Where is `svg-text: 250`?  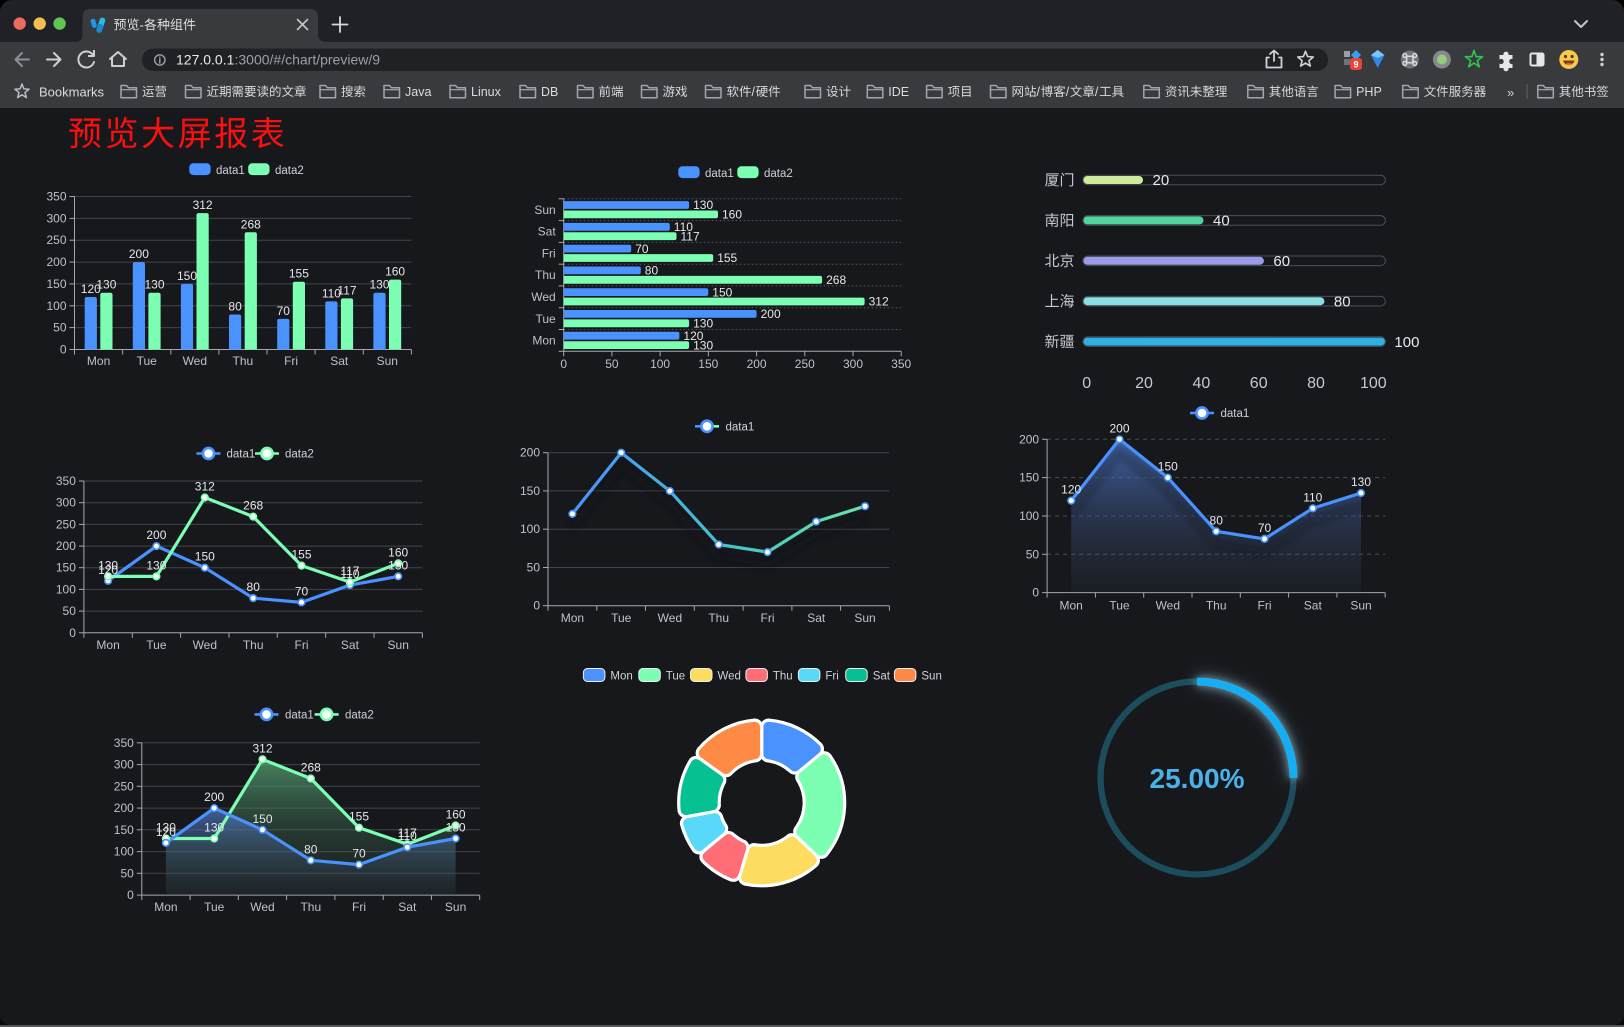
svg-text: 250 is located at coordinates (56, 240).